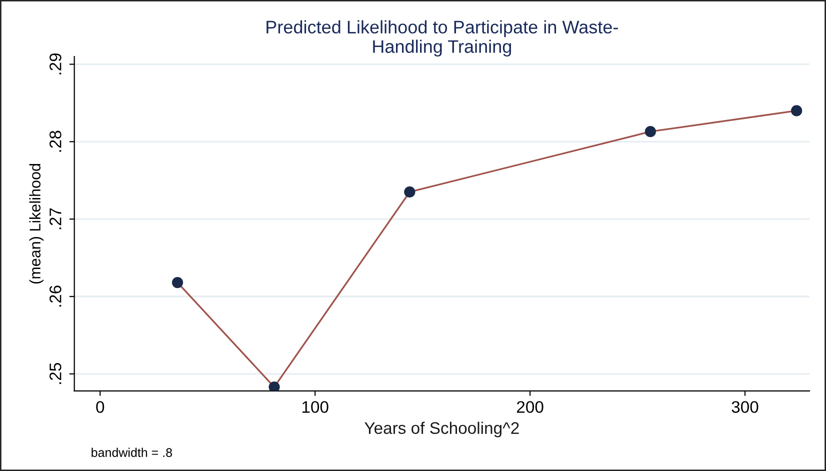 The height and width of the screenshot is (471, 826). What do you see at coordinates (530, 407) in the screenshot?
I see `x-tick-label: 200` at bounding box center [530, 407].